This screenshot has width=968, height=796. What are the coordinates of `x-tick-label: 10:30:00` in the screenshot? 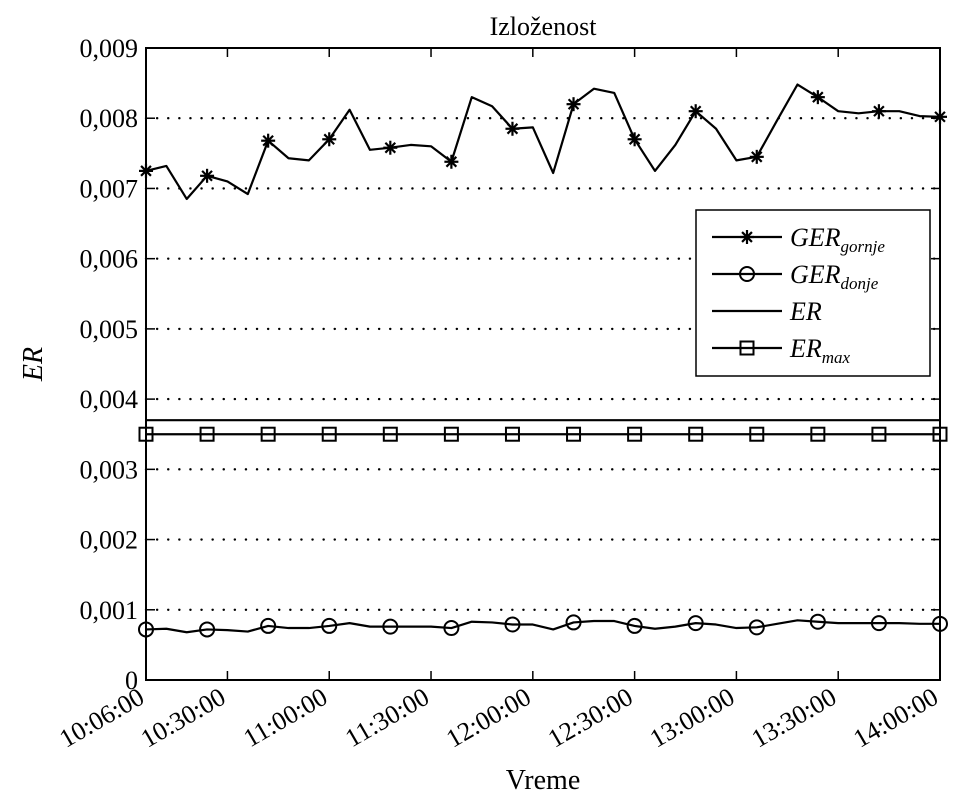 It's located at (183, 717).